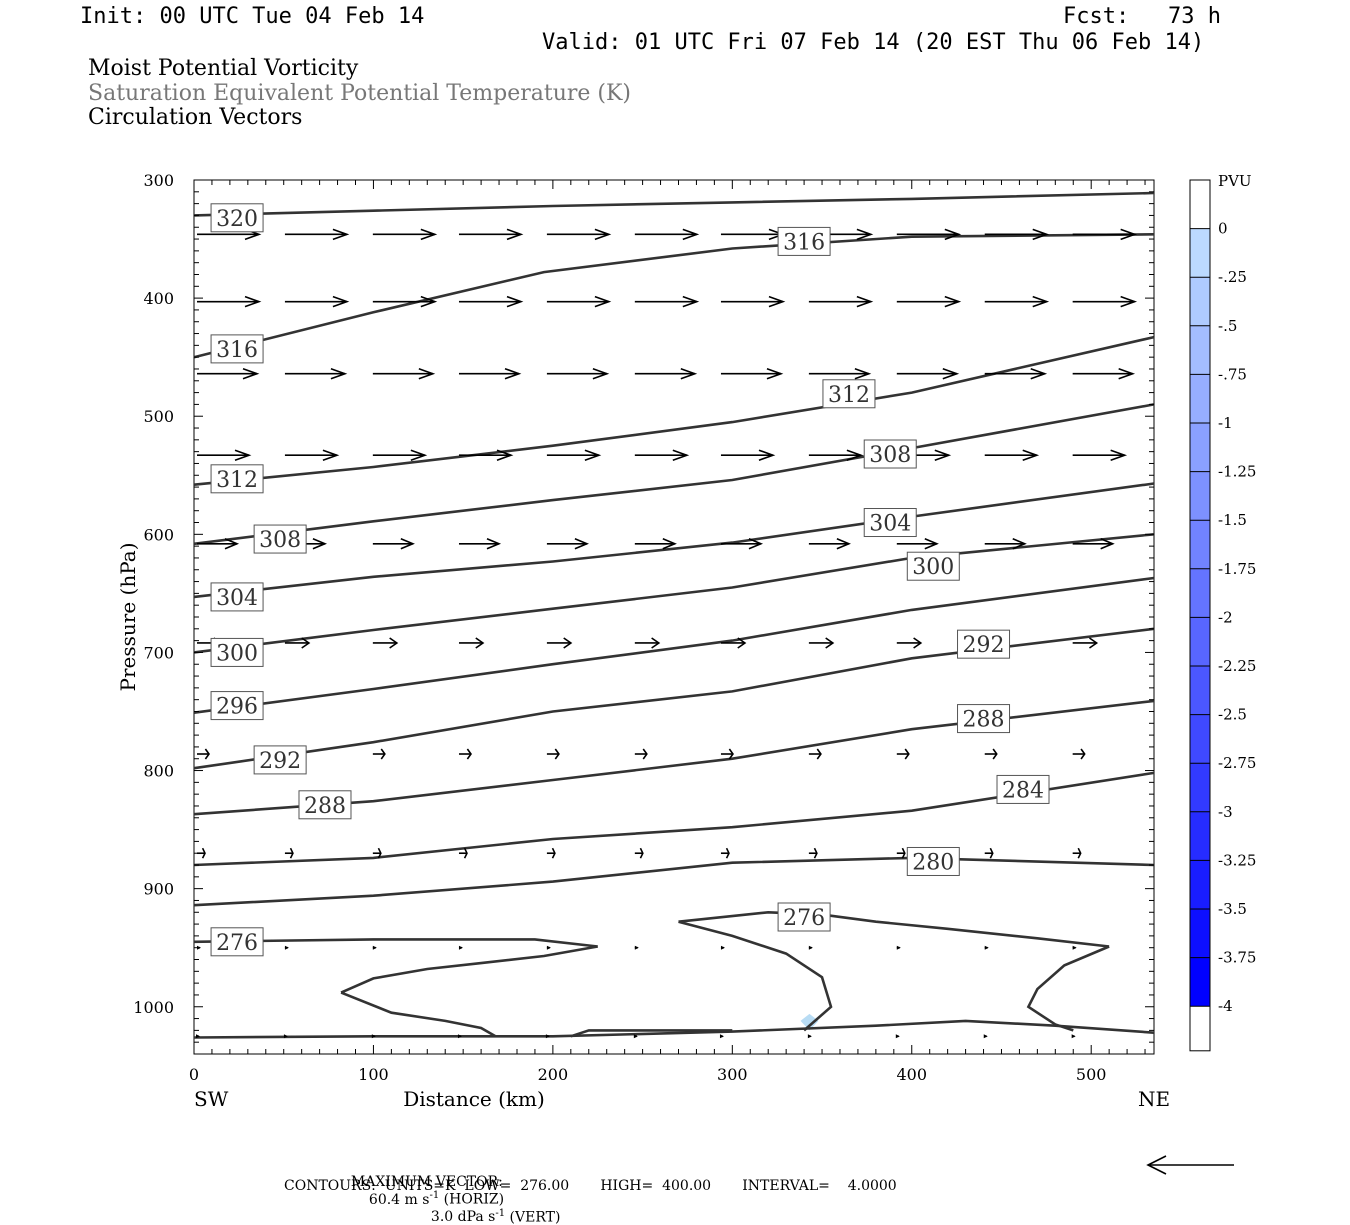 This screenshot has height=1225, width=1350. Describe the element at coordinates (237, 707) in the screenshot. I see `contour-label: 296` at that location.